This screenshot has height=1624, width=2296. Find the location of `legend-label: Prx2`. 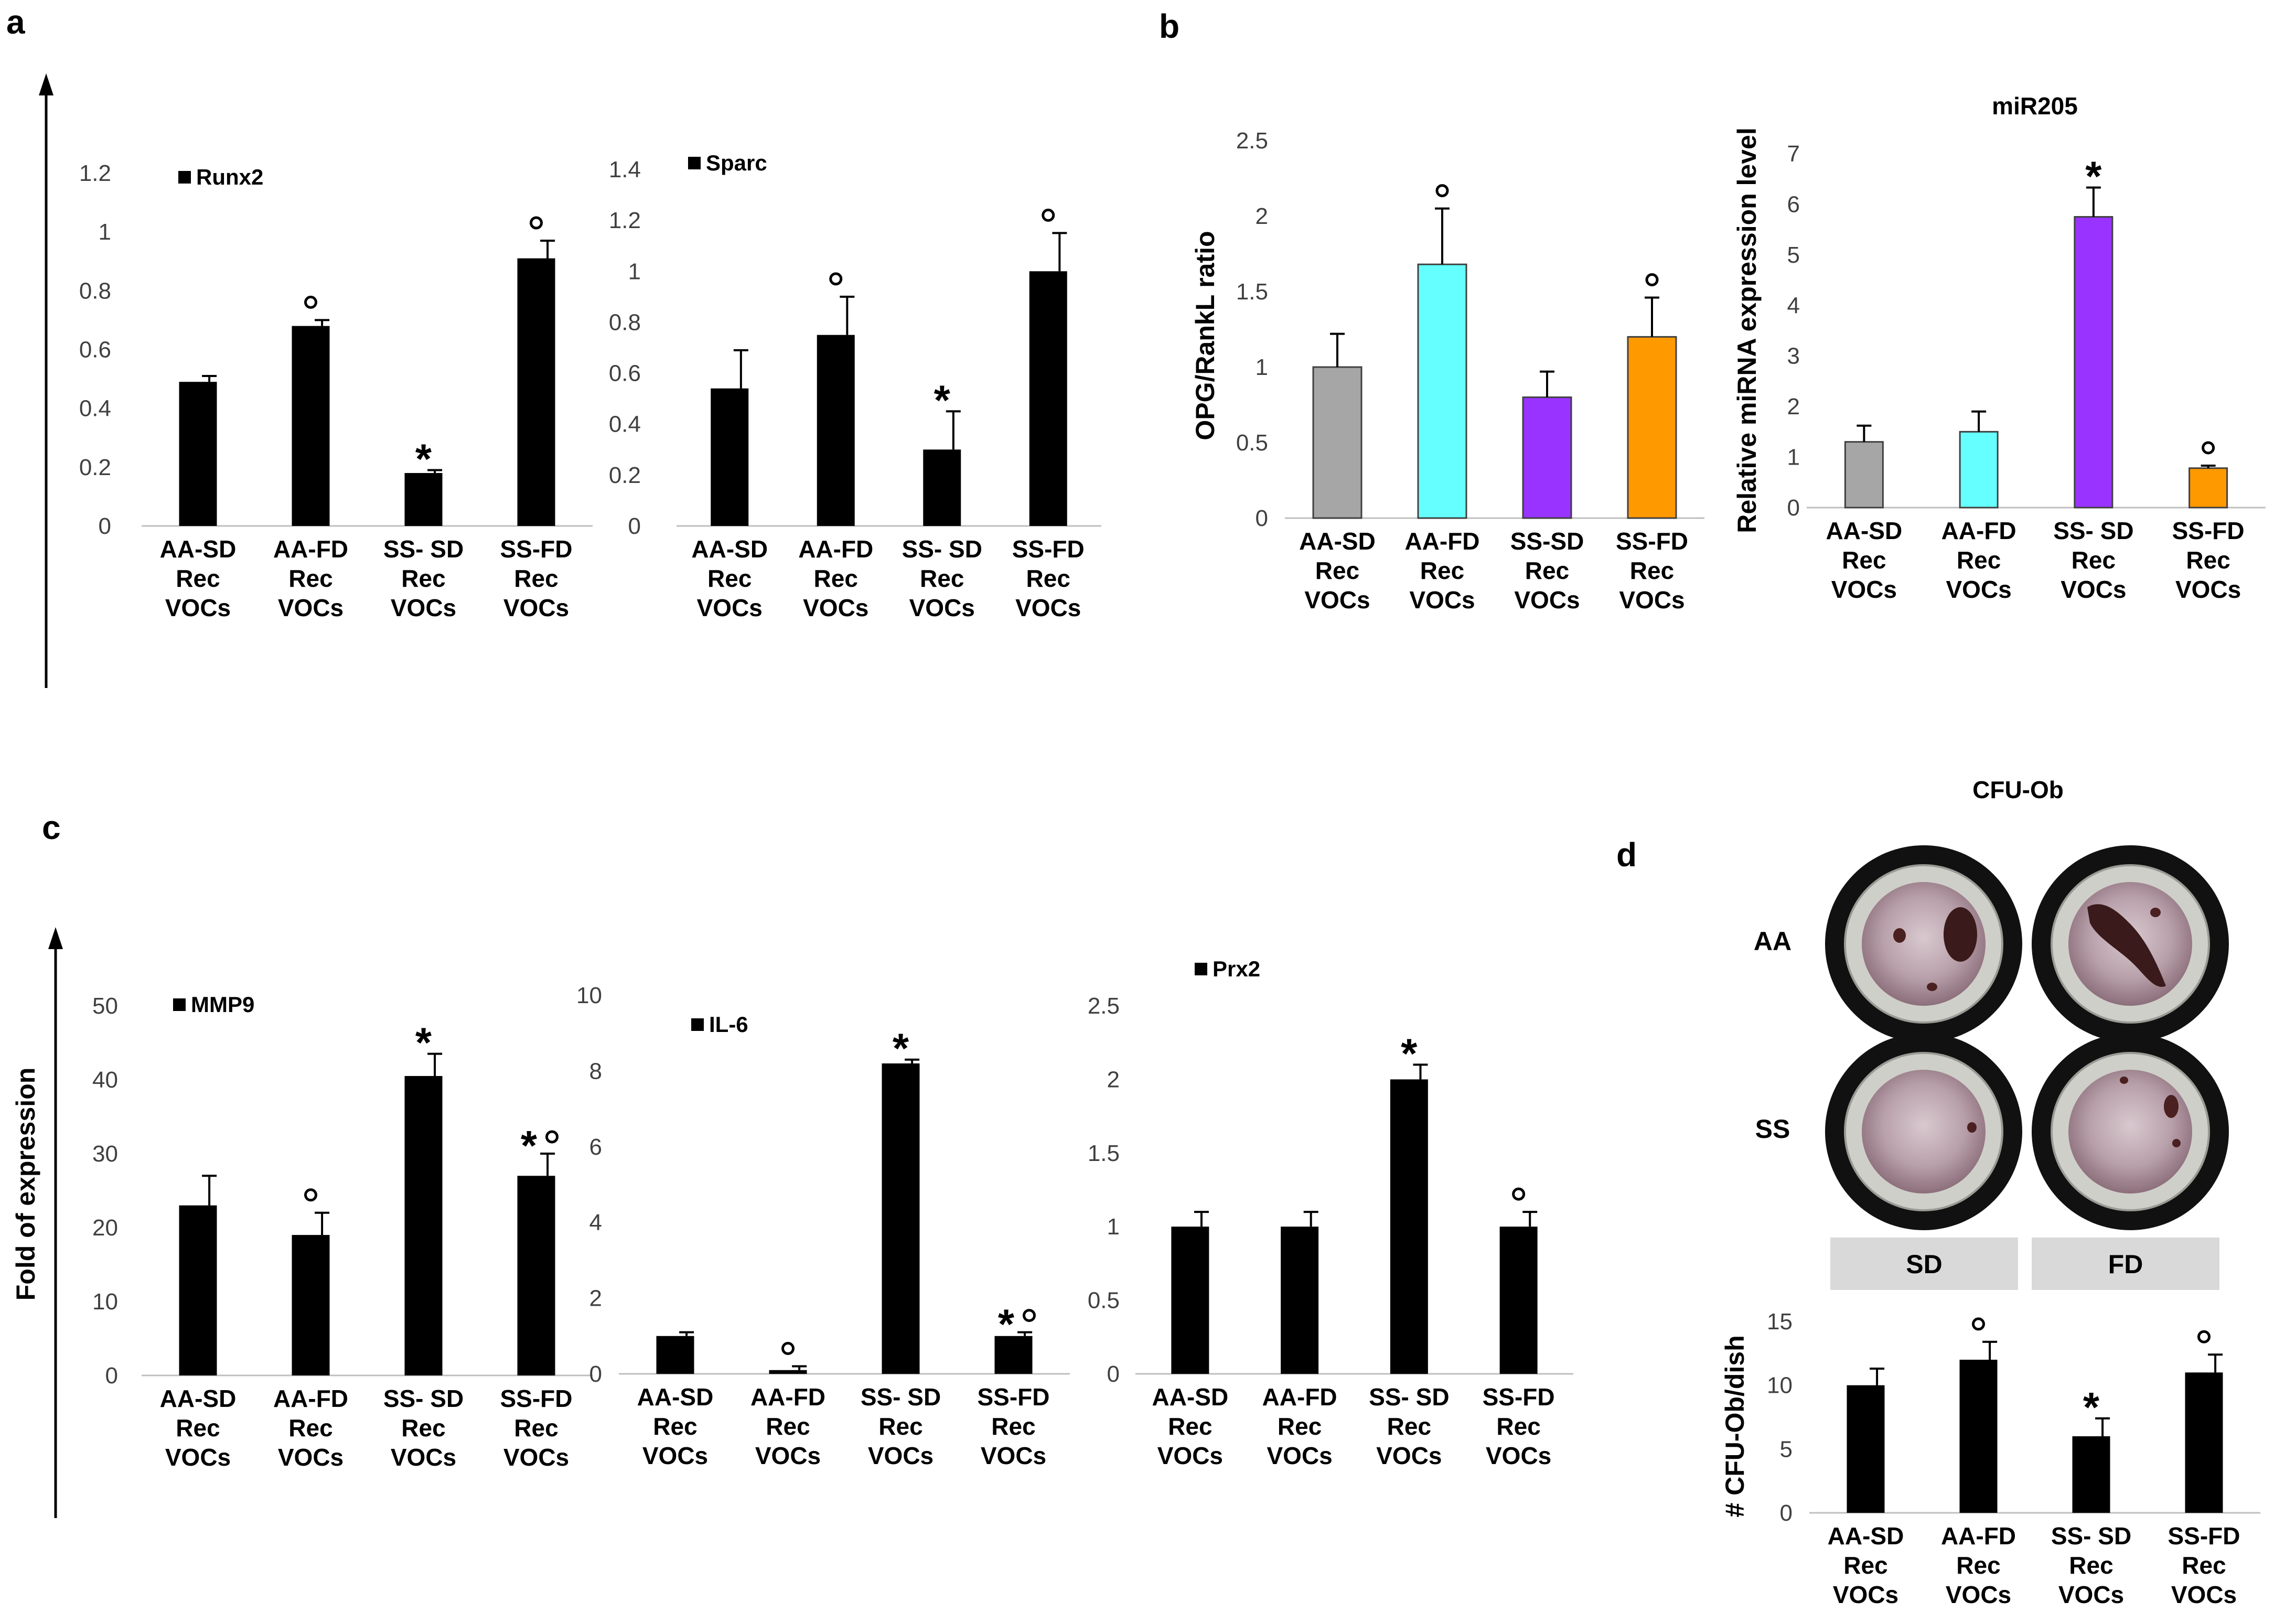

legend-label: Prx2 is located at coordinates (1237, 968).